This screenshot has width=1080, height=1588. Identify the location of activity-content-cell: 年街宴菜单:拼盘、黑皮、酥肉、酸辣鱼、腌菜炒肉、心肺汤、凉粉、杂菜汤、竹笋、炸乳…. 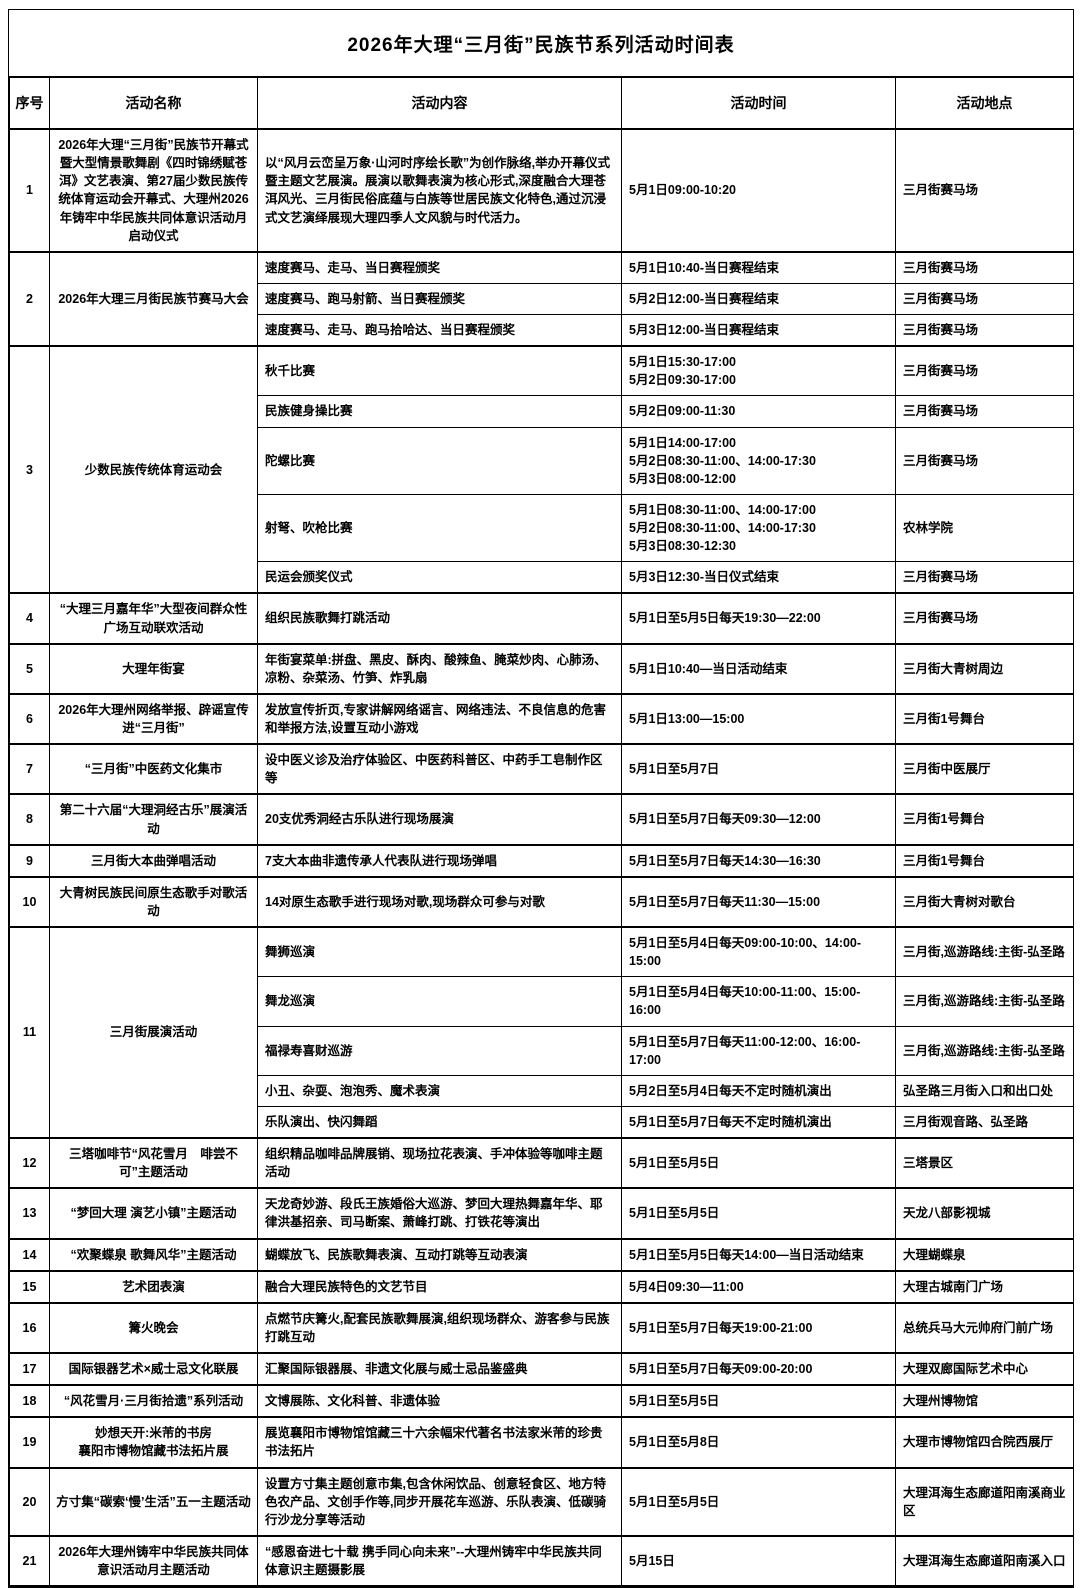
(439, 668).